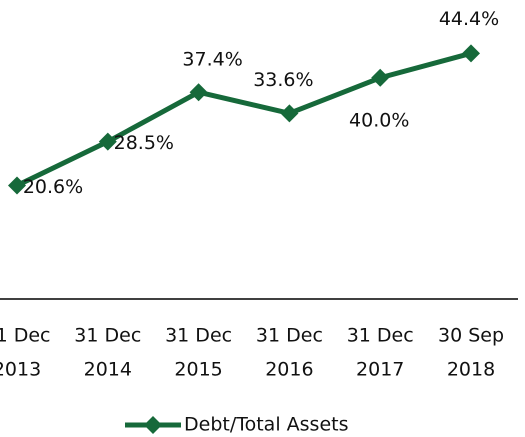  What do you see at coordinates (153, 425) in the screenshot?
I see `legend-marker` at bounding box center [153, 425].